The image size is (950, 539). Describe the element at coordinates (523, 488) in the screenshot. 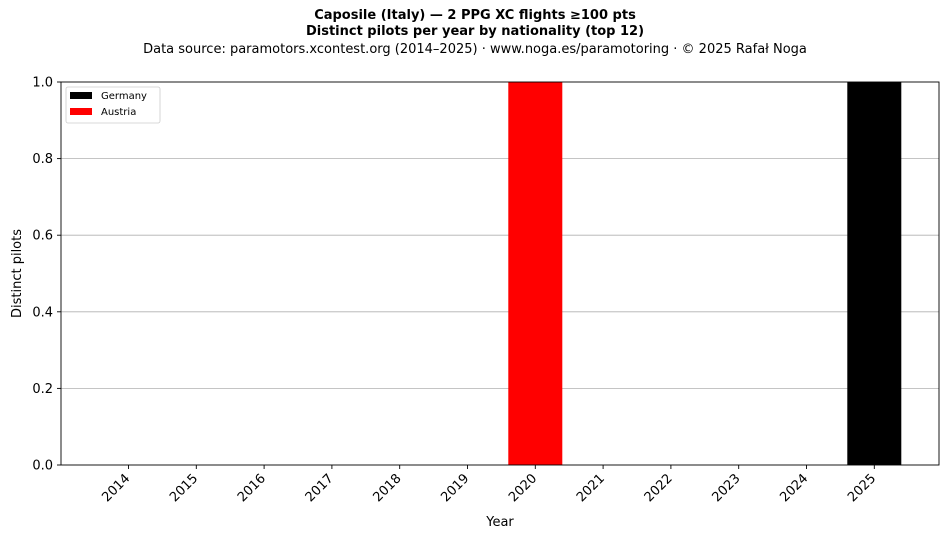

I see `x-tick-label: 2020` at that location.